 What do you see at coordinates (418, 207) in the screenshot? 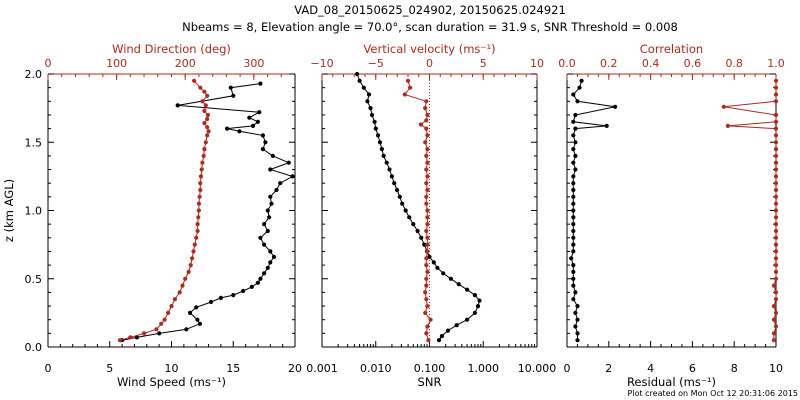
I see `series-line-snr` at bounding box center [418, 207].